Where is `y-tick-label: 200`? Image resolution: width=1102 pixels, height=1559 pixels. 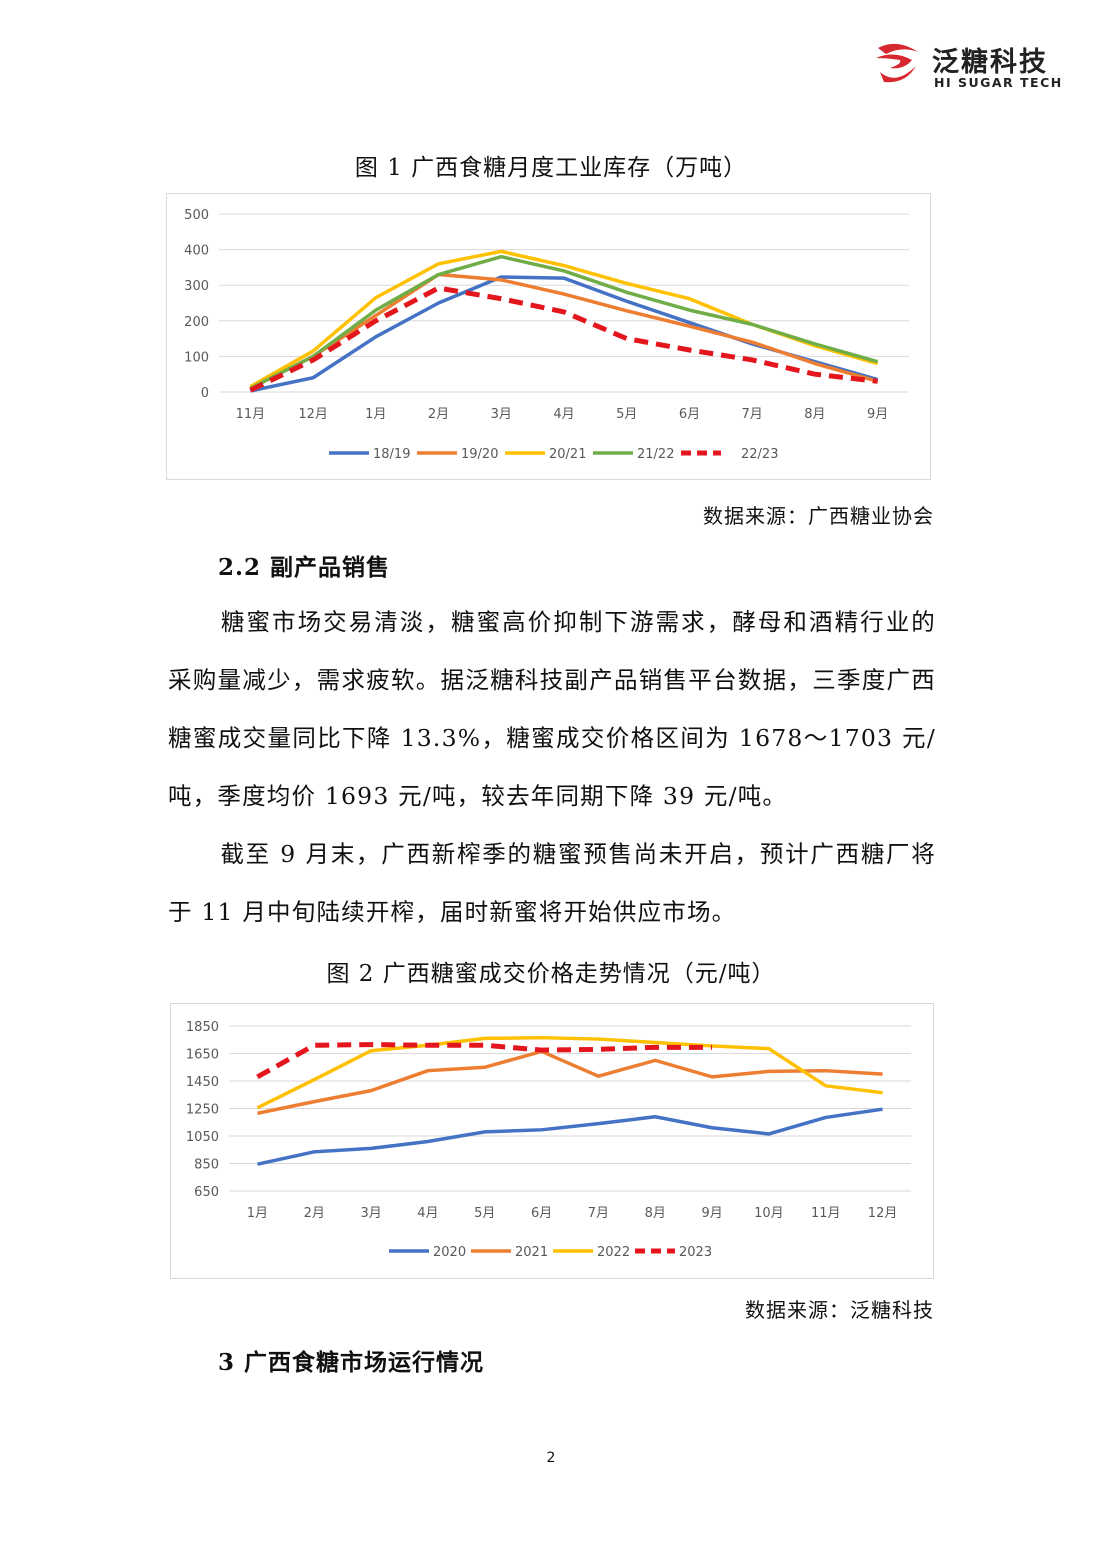 y-tick-label: 200 is located at coordinates (196, 322).